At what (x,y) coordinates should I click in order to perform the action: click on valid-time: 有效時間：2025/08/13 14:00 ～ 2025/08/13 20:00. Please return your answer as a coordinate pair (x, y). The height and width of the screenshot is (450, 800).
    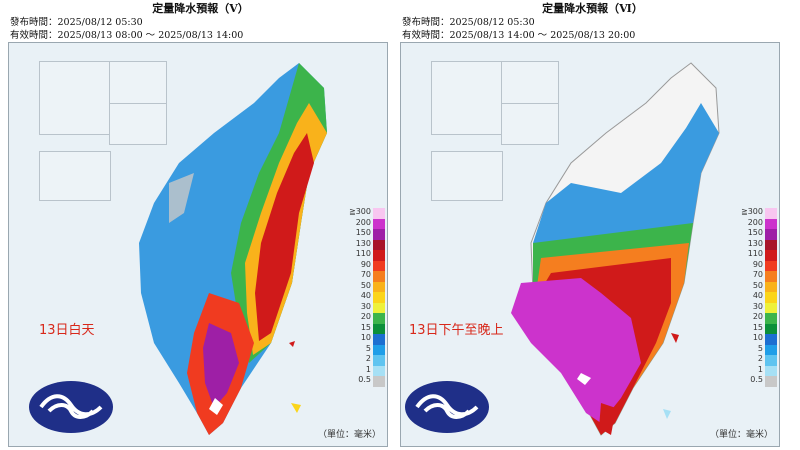
    Looking at the image, I should click on (519, 35).